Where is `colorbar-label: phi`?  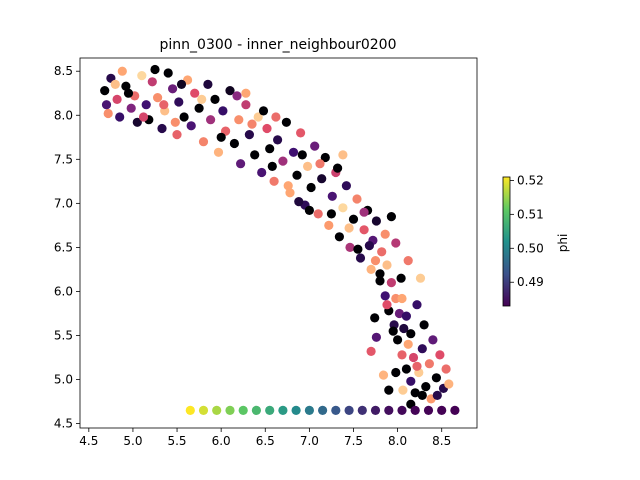
colorbar-label: phi is located at coordinates (563, 243).